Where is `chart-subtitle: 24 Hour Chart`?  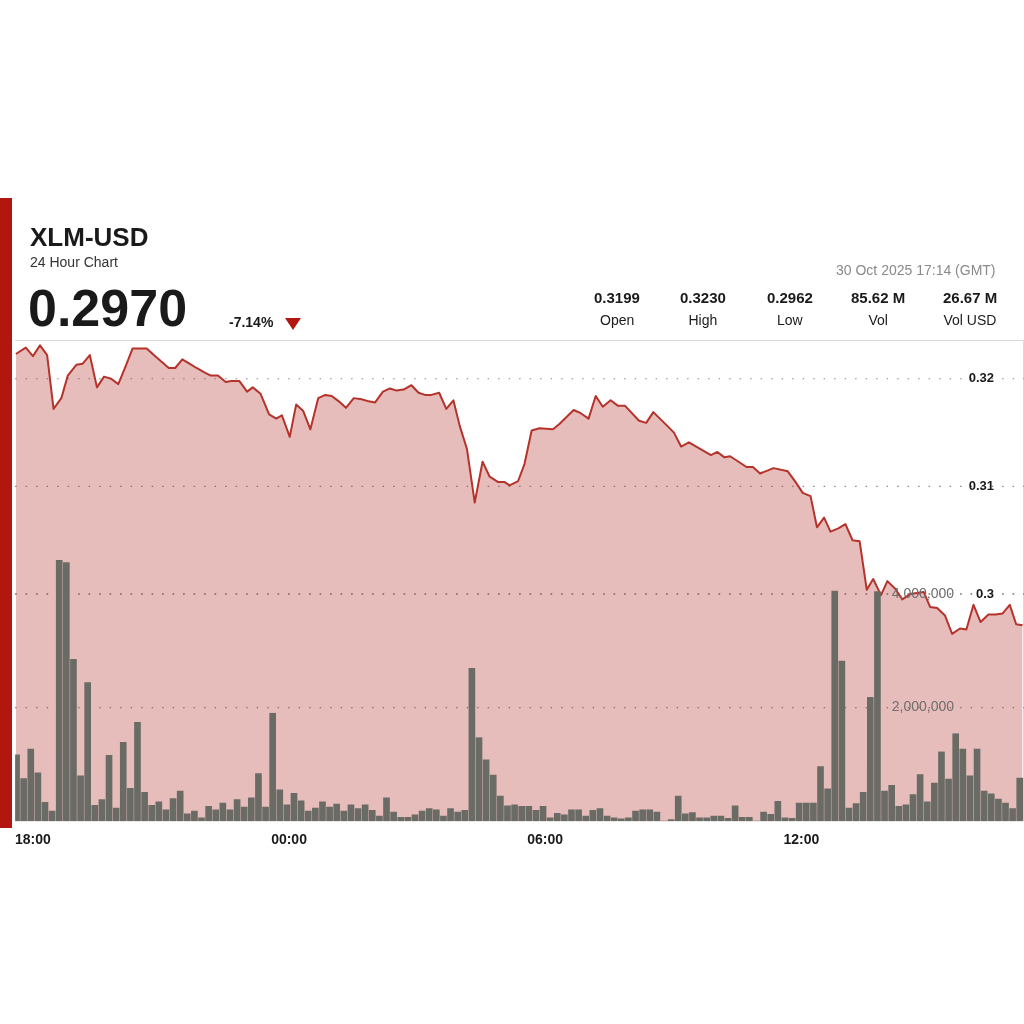
chart-subtitle: 24 Hour Chart is located at coordinates (74, 262).